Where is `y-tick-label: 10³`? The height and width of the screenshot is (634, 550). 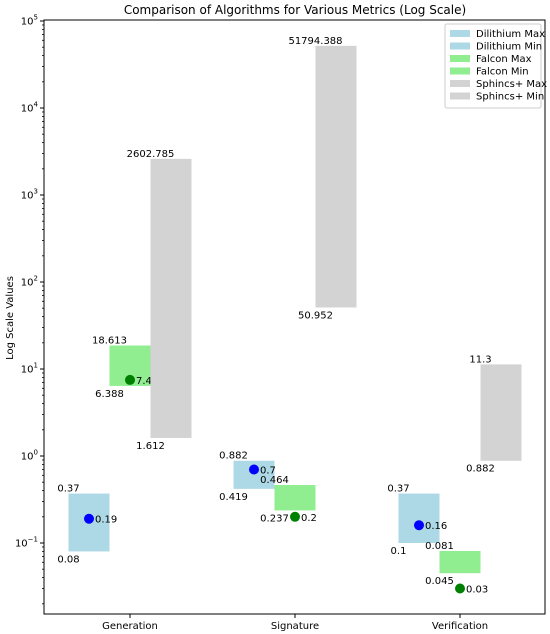 y-tick-label: 10³ is located at coordinates (29, 195).